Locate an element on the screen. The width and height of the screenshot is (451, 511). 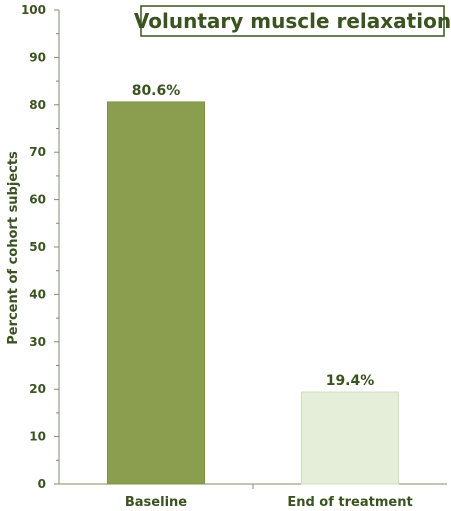
y-tick-label: 80 is located at coordinates (37, 105).